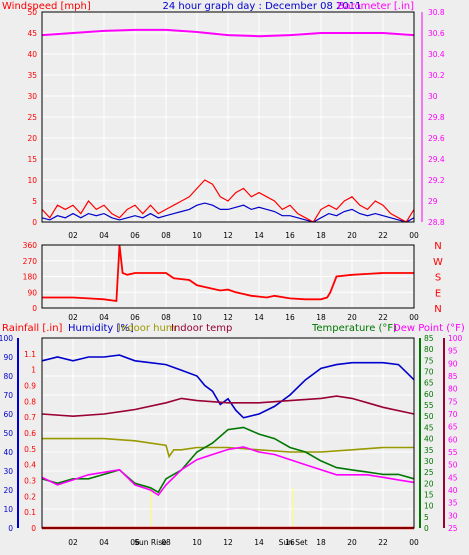 This screenshot has height=555, width=469. What do you see at coordinates (321, 317) in the screenshot?
I see `dir-xtick-18: 18` at bounding box center [321, 317].